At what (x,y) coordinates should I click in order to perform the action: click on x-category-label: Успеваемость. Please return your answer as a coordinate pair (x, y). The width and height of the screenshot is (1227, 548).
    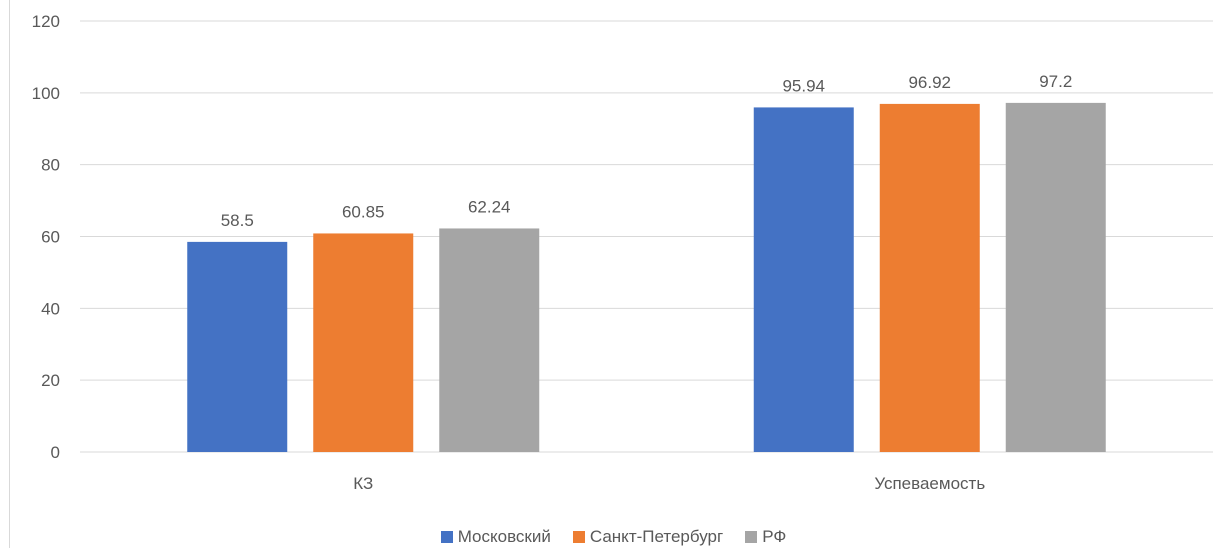
    Looking at the image, I should click on (929, 483).